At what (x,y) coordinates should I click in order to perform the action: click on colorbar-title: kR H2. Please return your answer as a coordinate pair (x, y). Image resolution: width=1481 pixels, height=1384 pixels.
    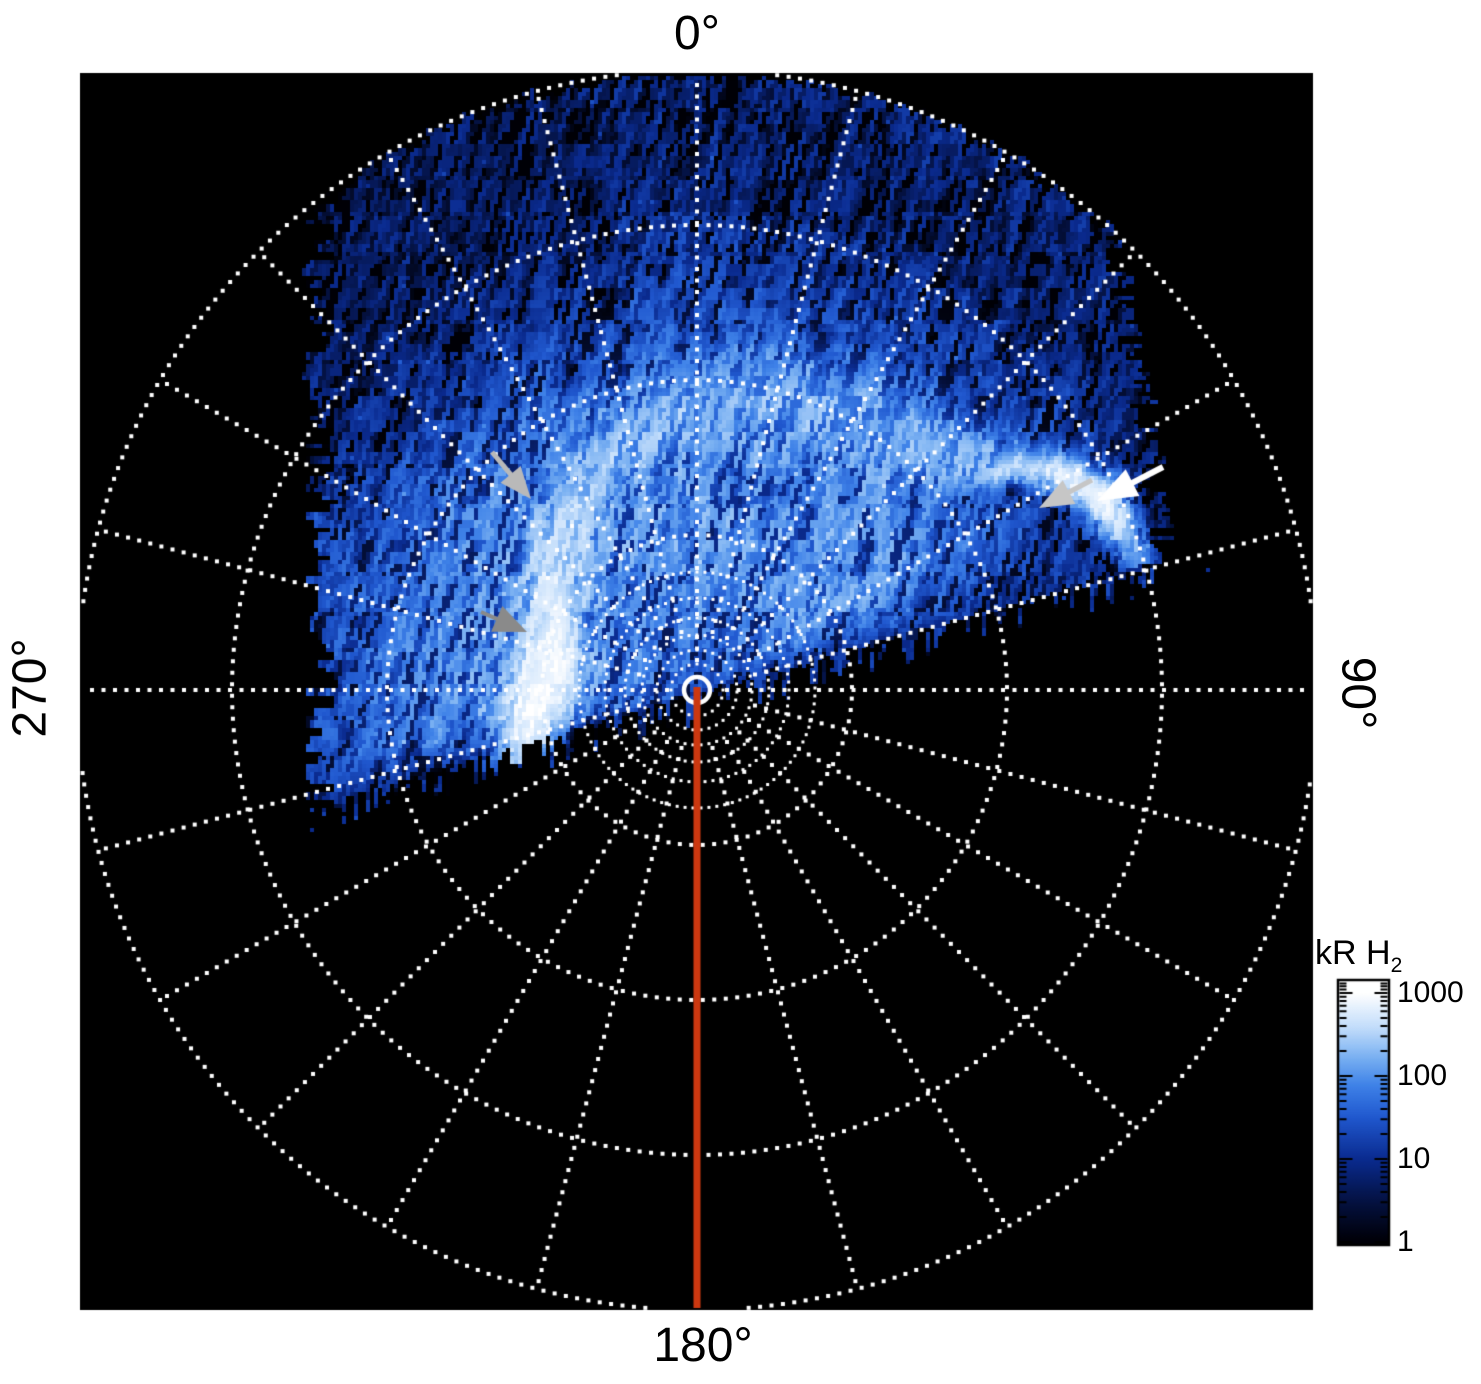
    Looking at the image, I should click on (1358, 956).